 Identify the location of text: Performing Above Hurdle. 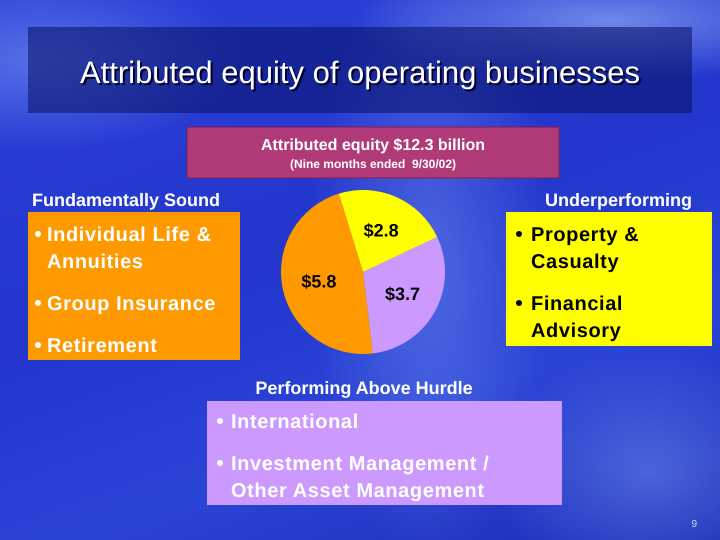
(364, 388).